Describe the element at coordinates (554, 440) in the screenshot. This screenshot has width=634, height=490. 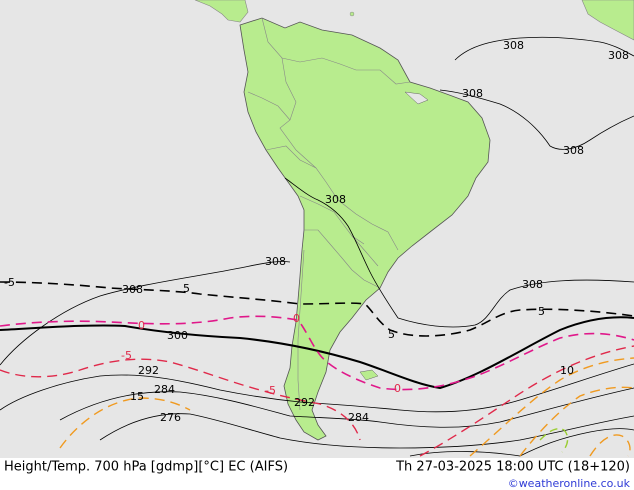
I see `temp-contours-positive-green` at that location.